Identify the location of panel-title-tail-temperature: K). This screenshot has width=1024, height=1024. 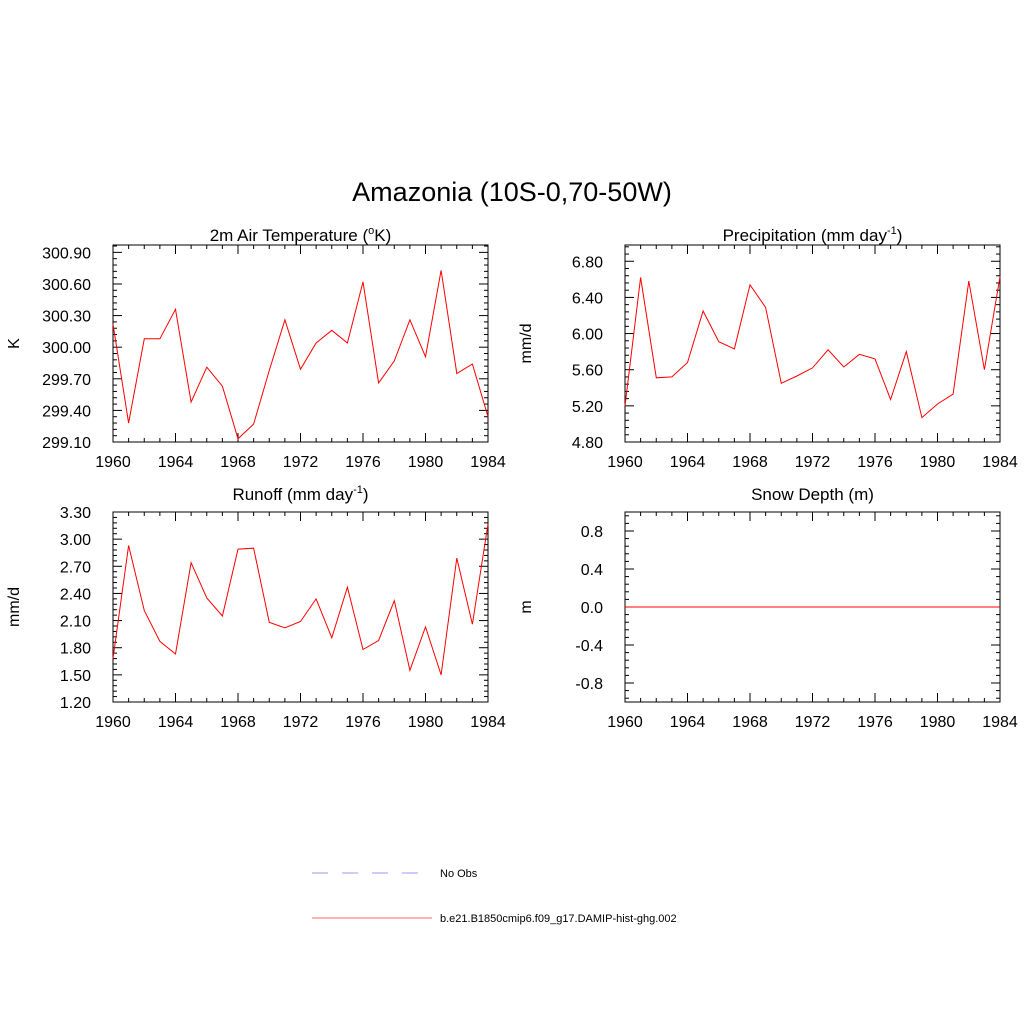
(382, 235).